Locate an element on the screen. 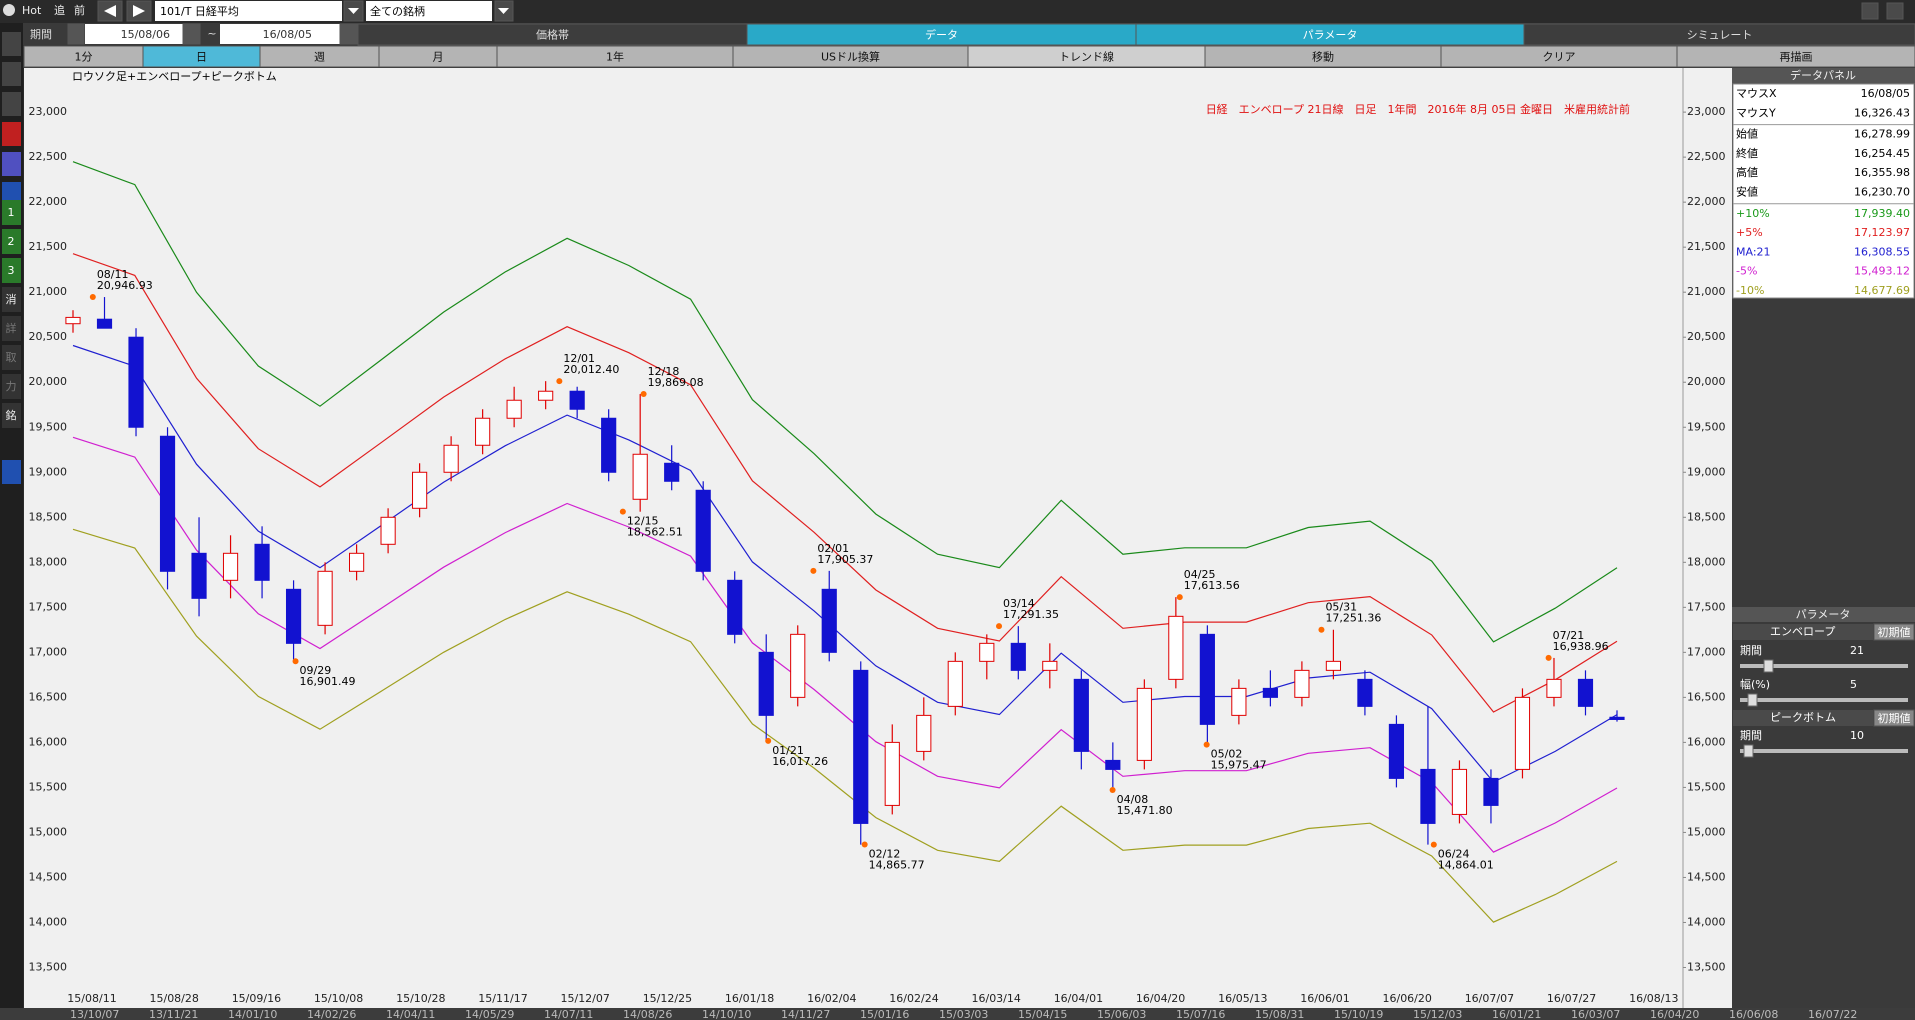 This screenshot has height=1020, width=1915. x-tick-label: 16/06/20 is located at coordinates (1406, 998).